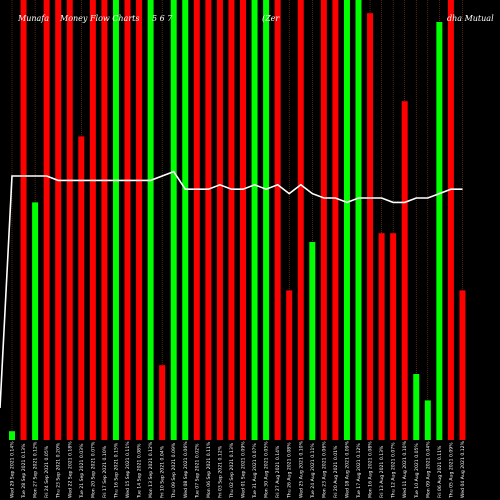  I want to click on tick-label: Fri 10 Sep 2021 0.04%, so click(163, 471).